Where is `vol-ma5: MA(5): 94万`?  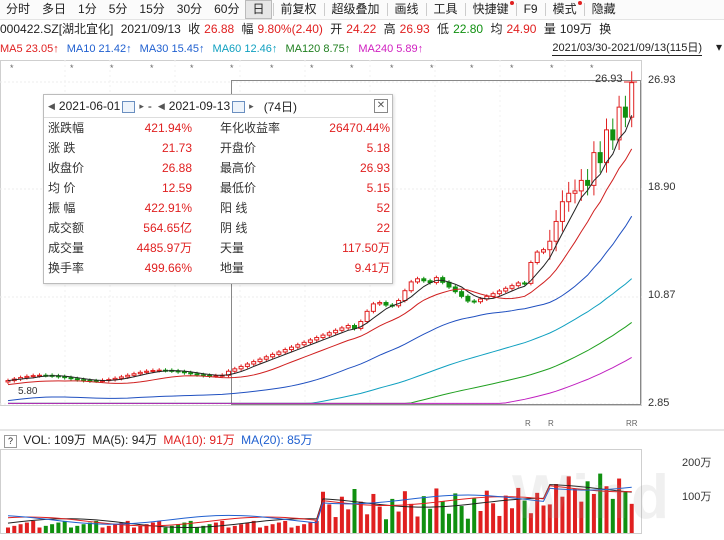
vol-ma5: MA(5): 94万 is located at coordinates (125, 440).